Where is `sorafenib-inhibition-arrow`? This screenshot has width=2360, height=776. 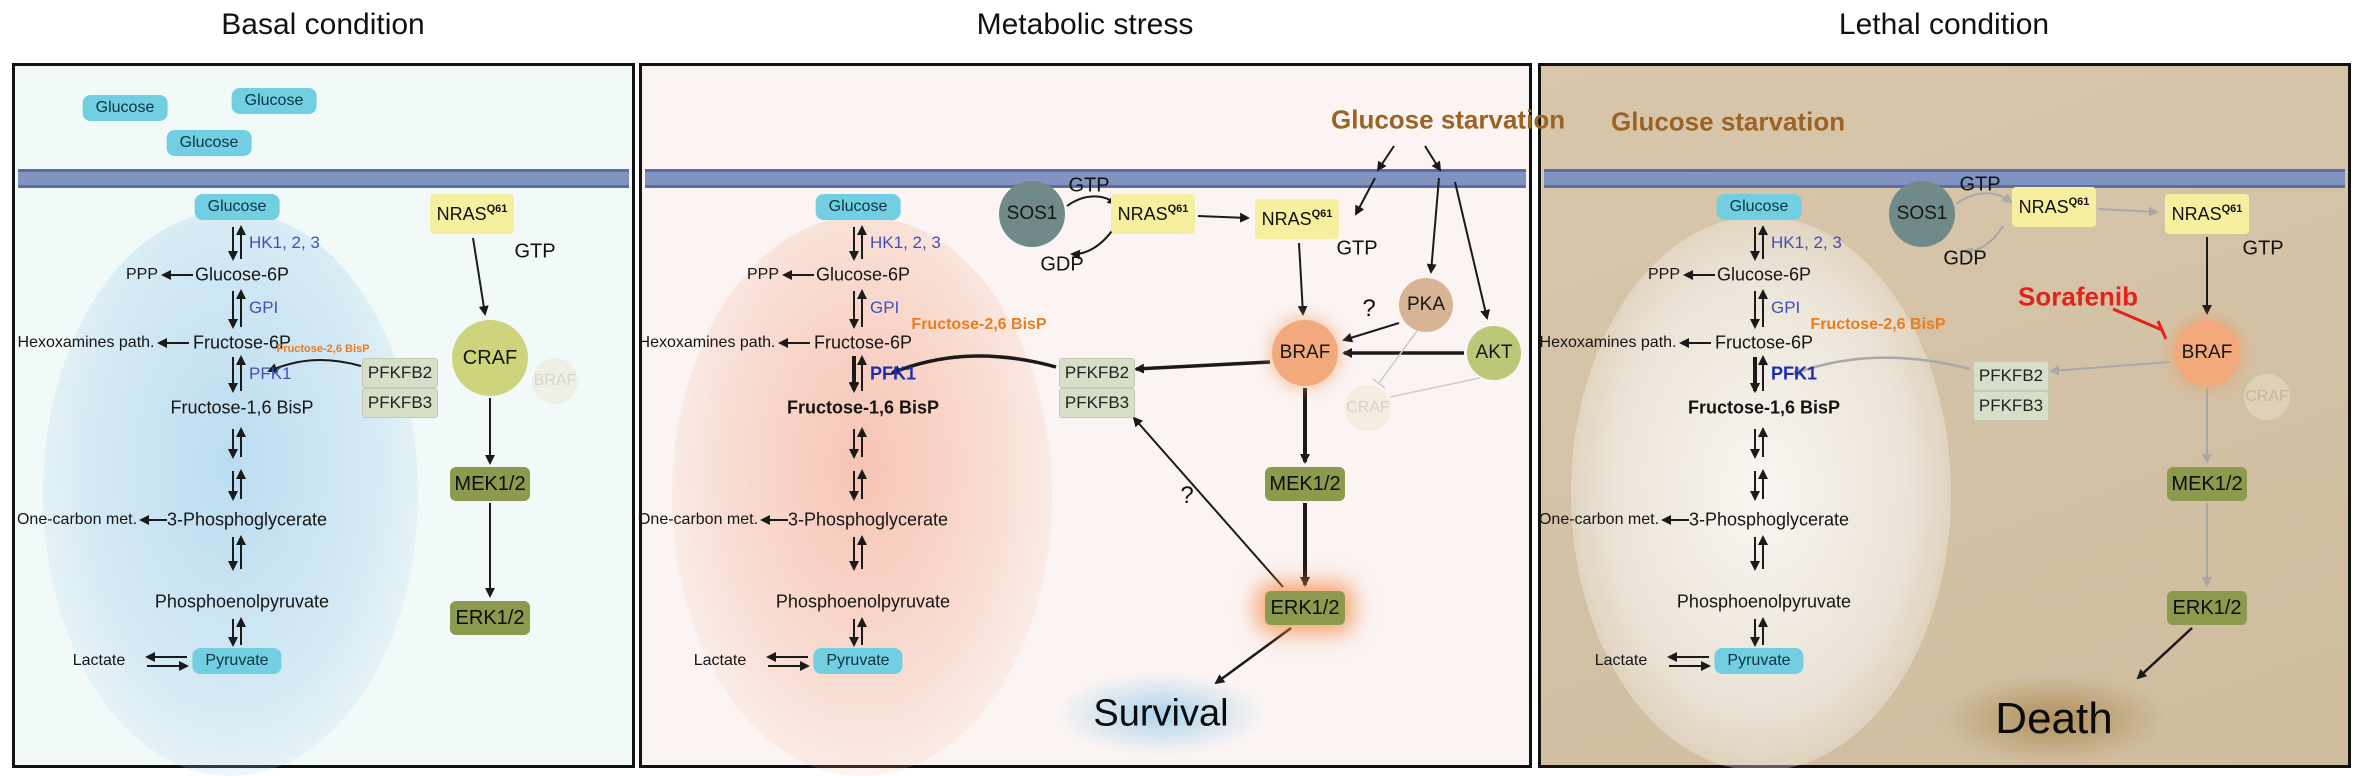 sorafenib-inhibition-arrow is located at coordinates (2140, 323).